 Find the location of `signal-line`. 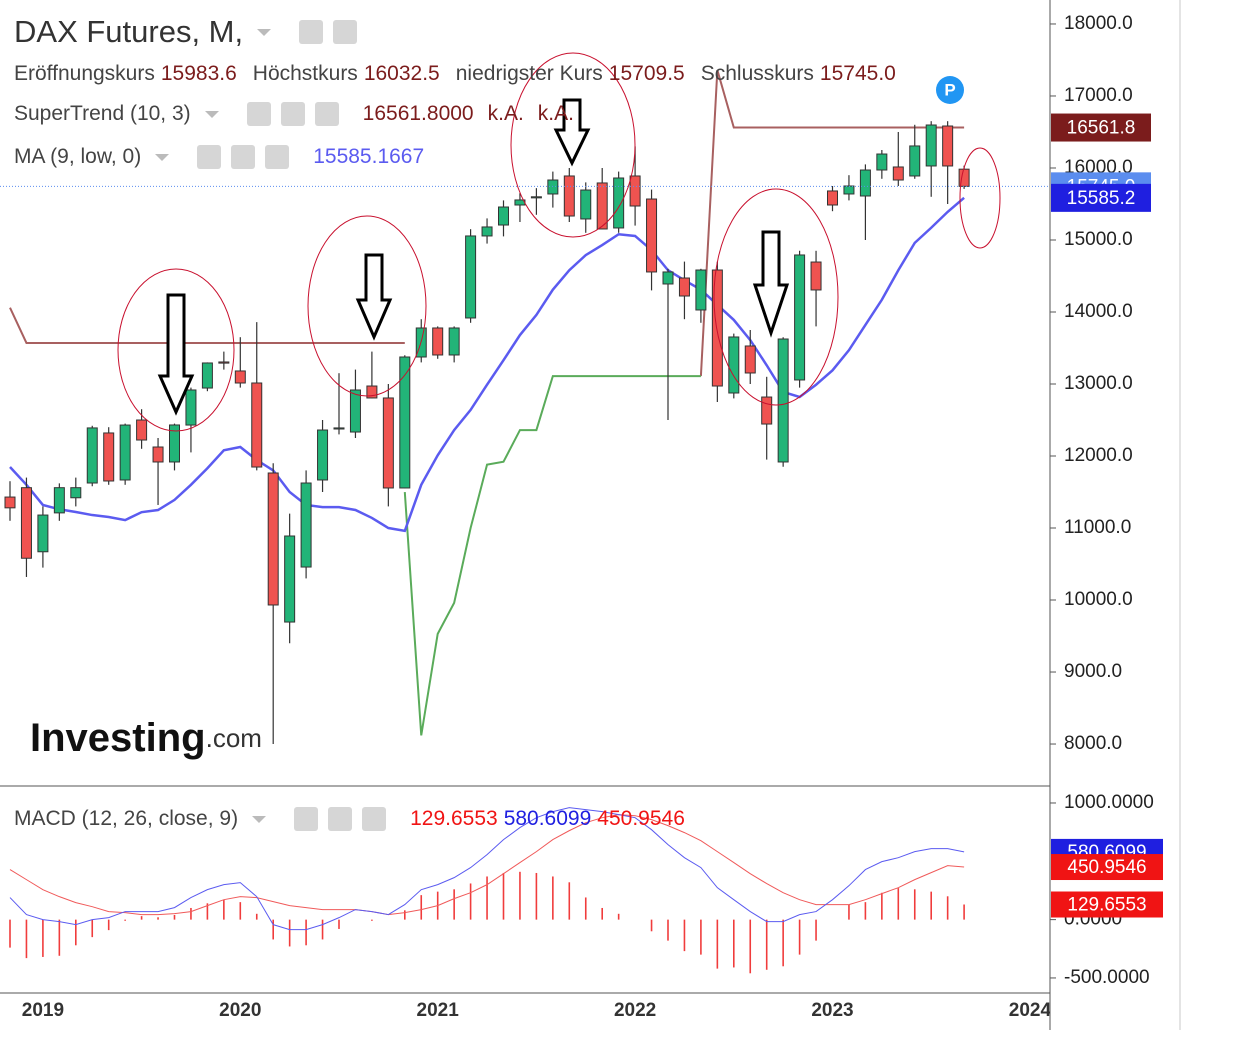

signal-line is located at coordinates (487, 865).